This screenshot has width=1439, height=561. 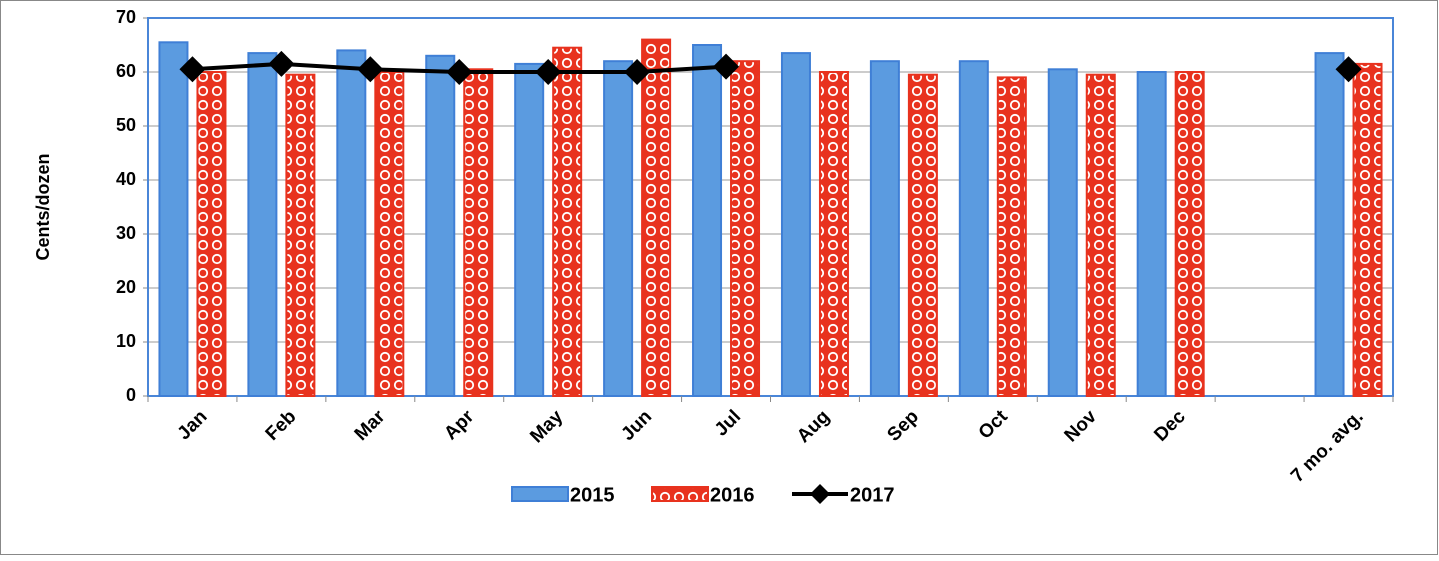 I want to click on legend-label: 2016, so click(x=732, y=495).